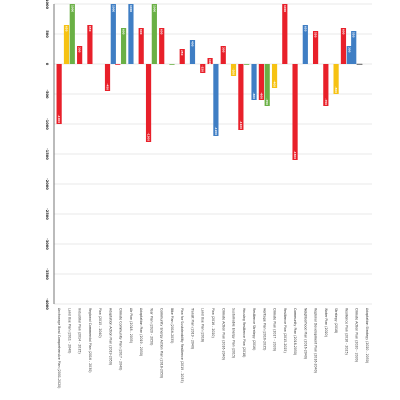  What do you see at coordinates (367, 335) in the screenshot?
I see `category-label: Adaptation Strategy (2020 - 2050)` at bounding box center [367, 335].